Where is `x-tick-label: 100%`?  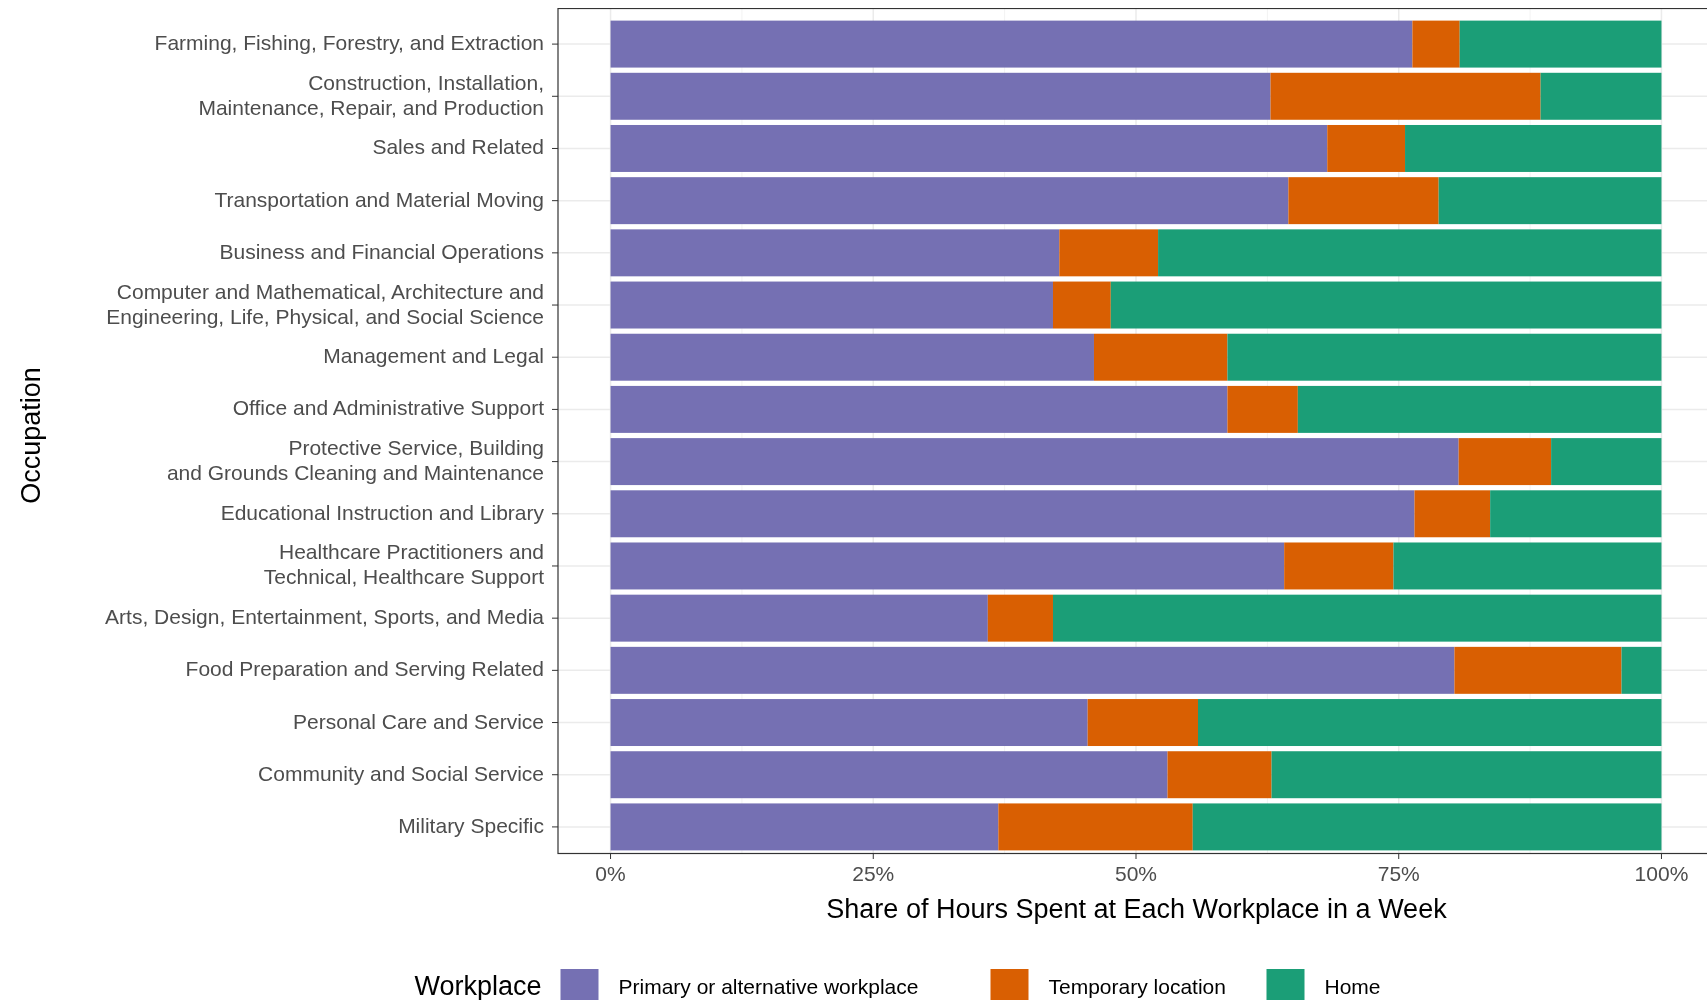 x-tick-label: 100% is located at coordinates (1661, 873).